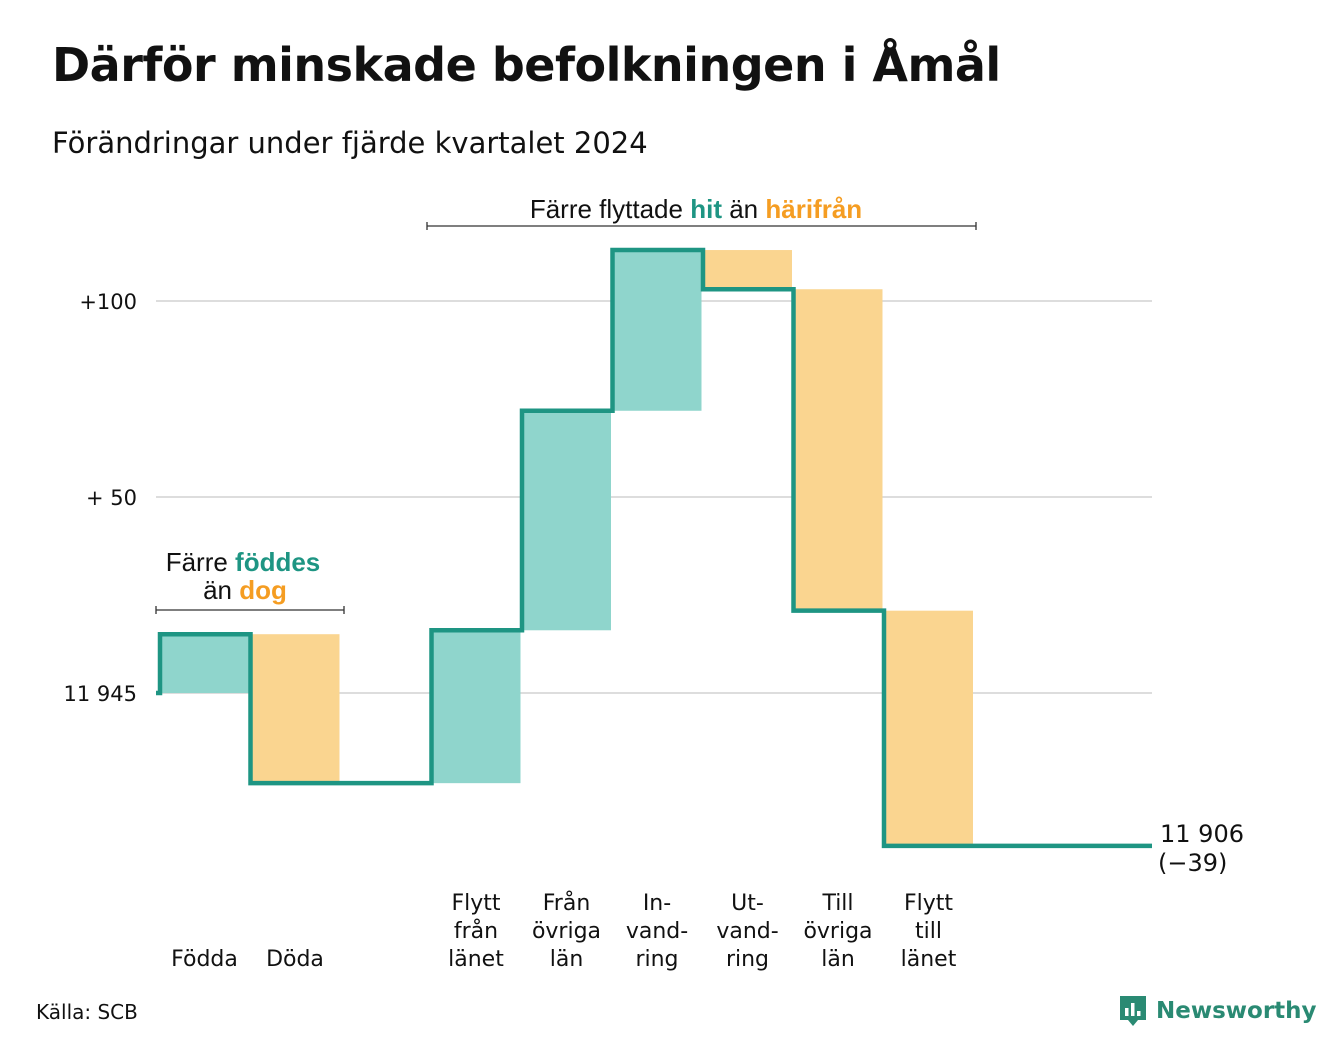 This screenshot has width=1340, height=1060. Describe the element at coordinates (108, 302) in the screenshot. I see `y-tick-label: +100` at that location.